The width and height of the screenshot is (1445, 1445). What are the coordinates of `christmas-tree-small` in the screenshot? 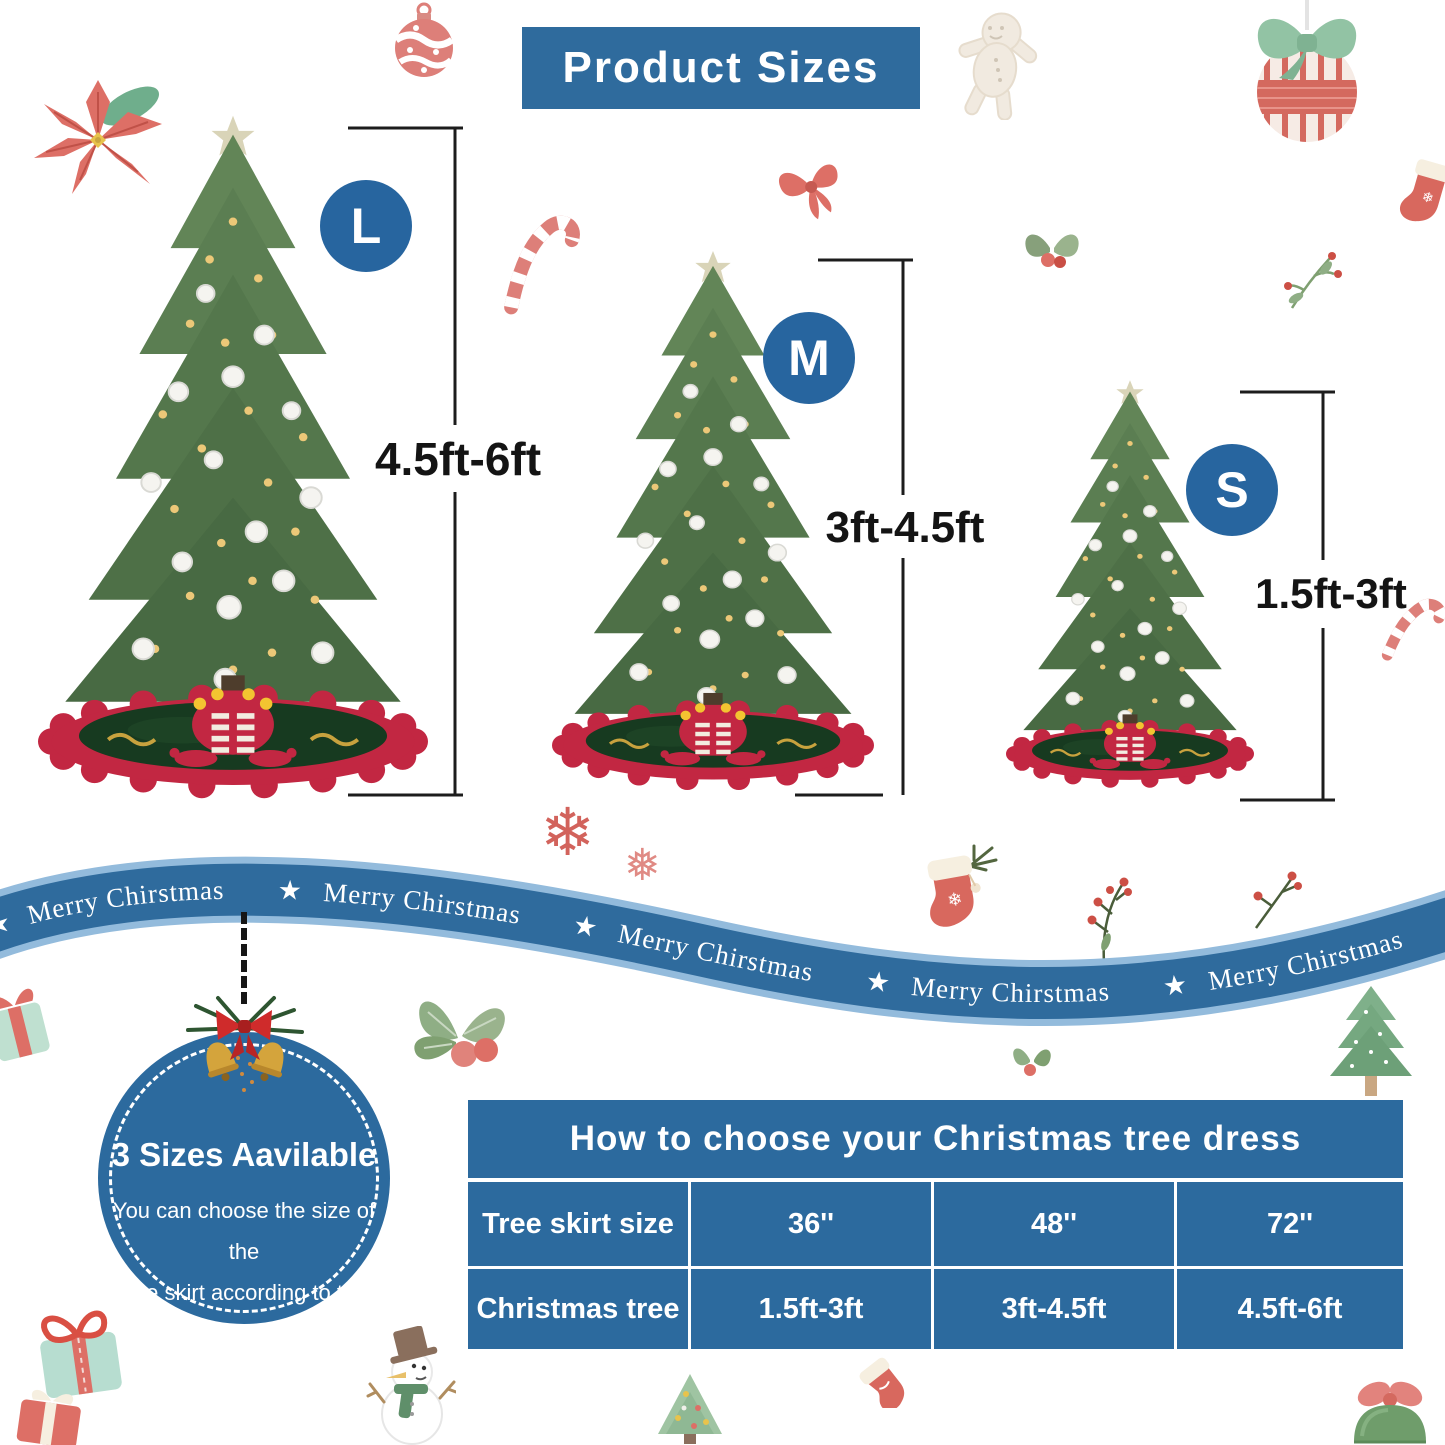 It's located at (1130, 584).